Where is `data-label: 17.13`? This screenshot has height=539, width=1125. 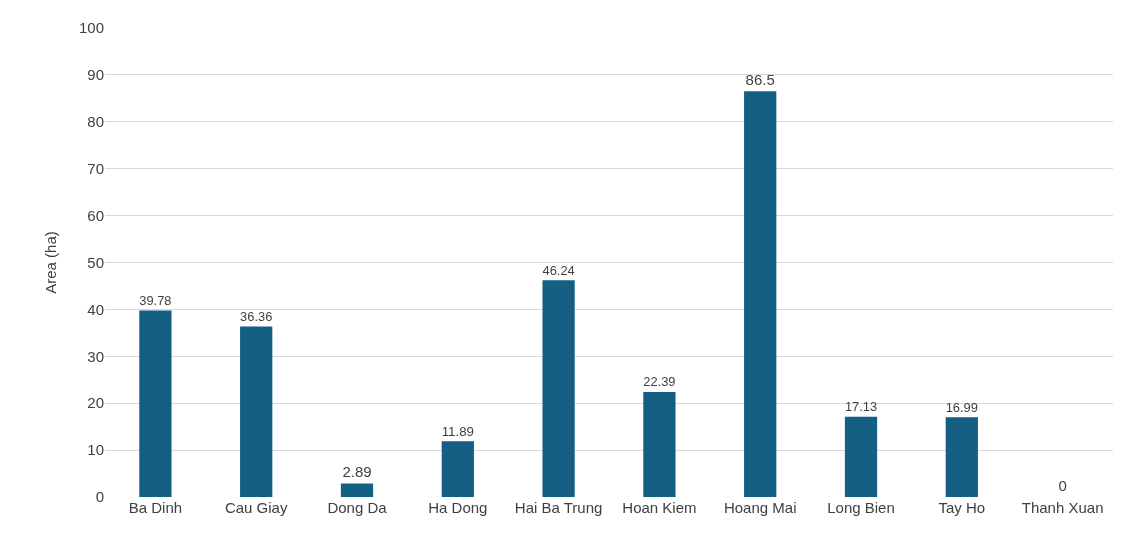 data-label: 17.13 is located at coordinates (861, 407).